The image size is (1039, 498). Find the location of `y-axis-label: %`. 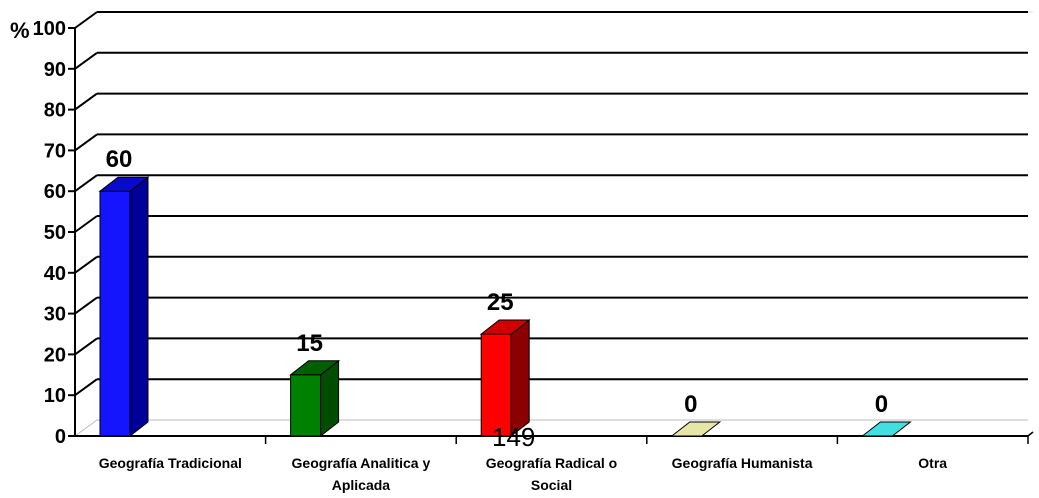

y-axis-label: % is located at coordinates (20, 30).